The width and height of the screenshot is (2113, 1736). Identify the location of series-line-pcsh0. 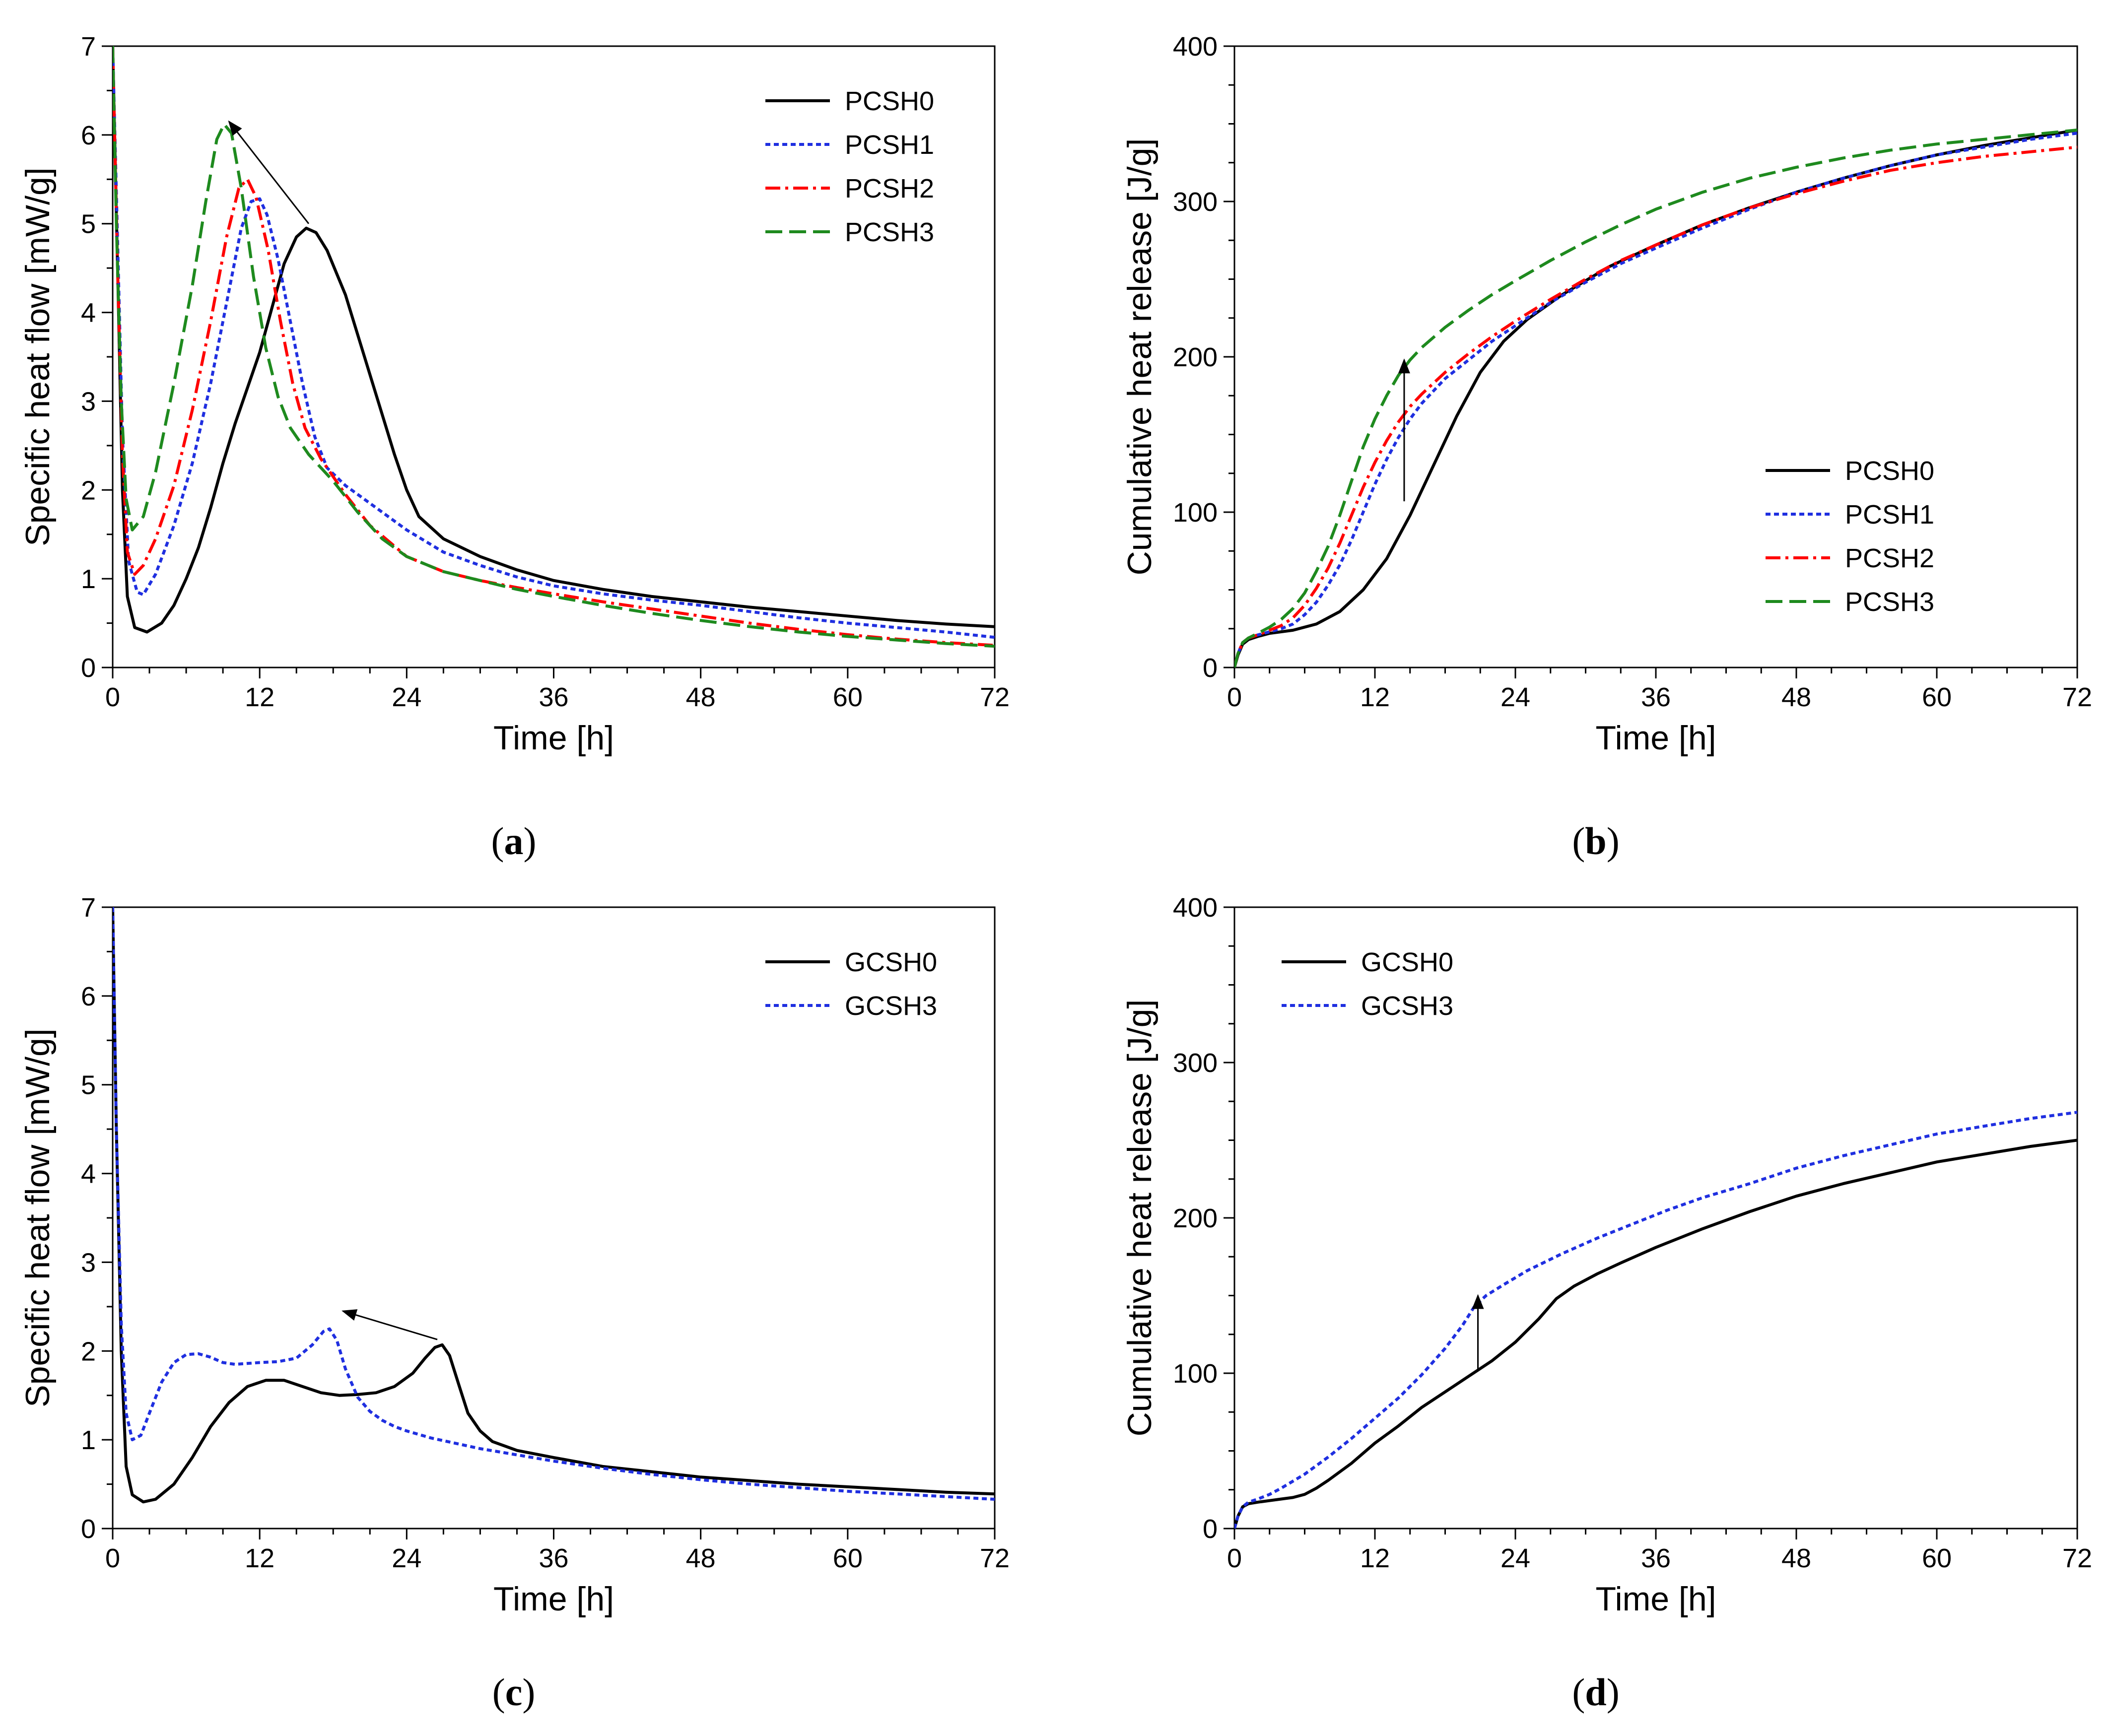
(554, 340).